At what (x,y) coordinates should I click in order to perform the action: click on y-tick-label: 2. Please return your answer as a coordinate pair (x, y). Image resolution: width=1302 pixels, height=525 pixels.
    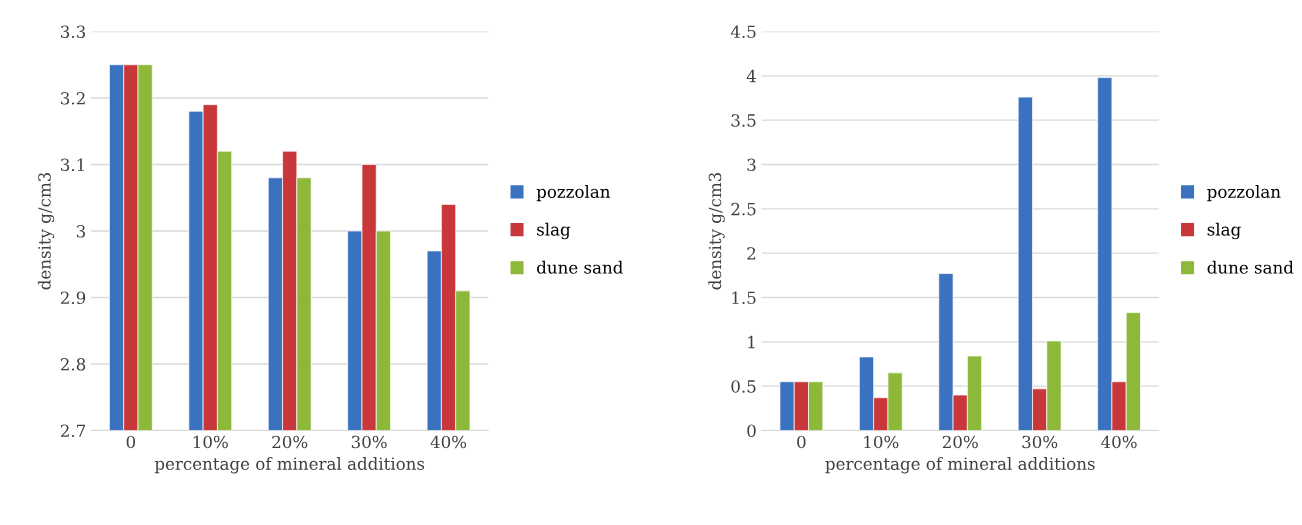
    Looking at the image, I should click on (751, 253).